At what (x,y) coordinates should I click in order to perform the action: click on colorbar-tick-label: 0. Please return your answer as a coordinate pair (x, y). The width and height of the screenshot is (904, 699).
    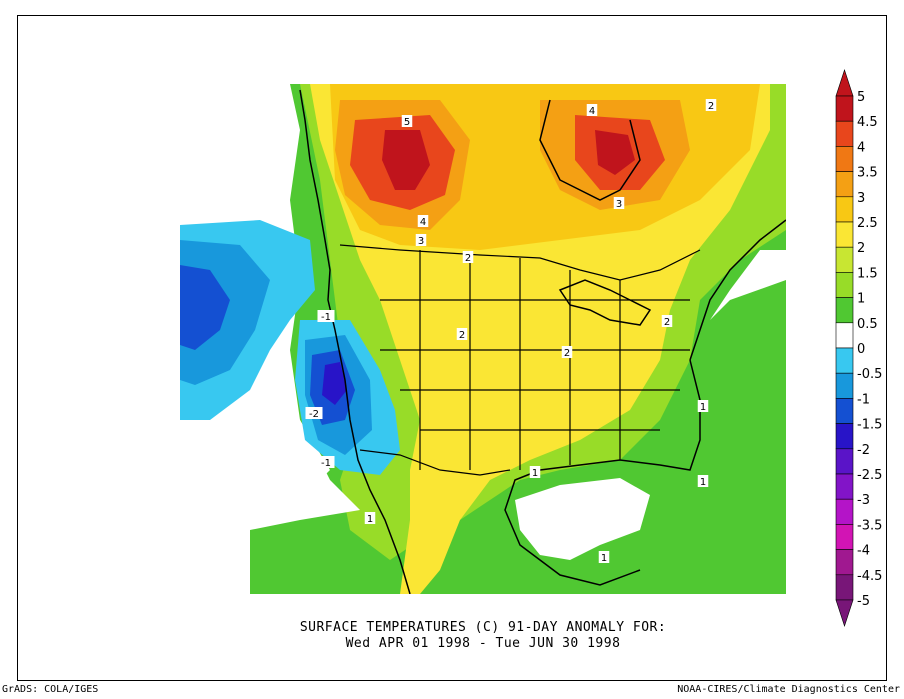
    Looking at the image, I should click on (861, 349).